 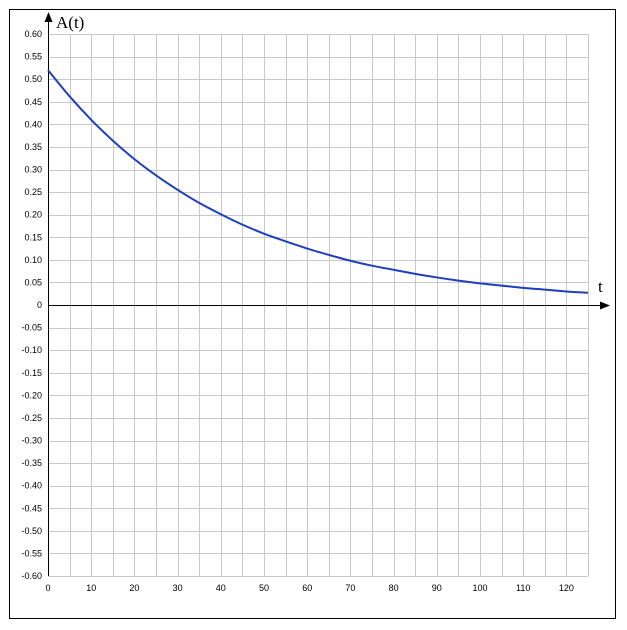 What do you see at coordinates (31, 486) in the screenshot?
I see `y-tick-label: -0.40` at bounding box center [31, 486].